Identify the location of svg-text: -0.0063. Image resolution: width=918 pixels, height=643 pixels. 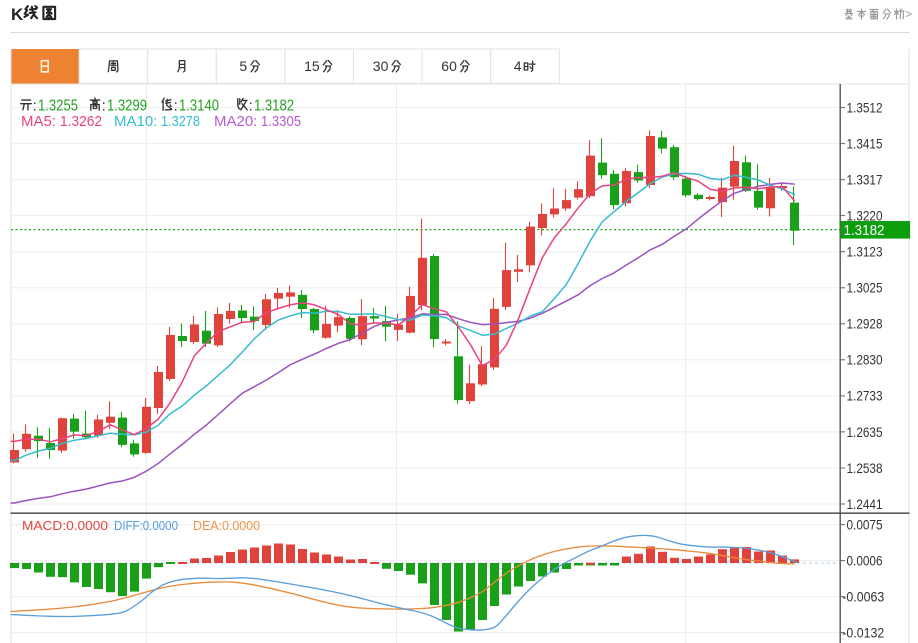
(863, 596).